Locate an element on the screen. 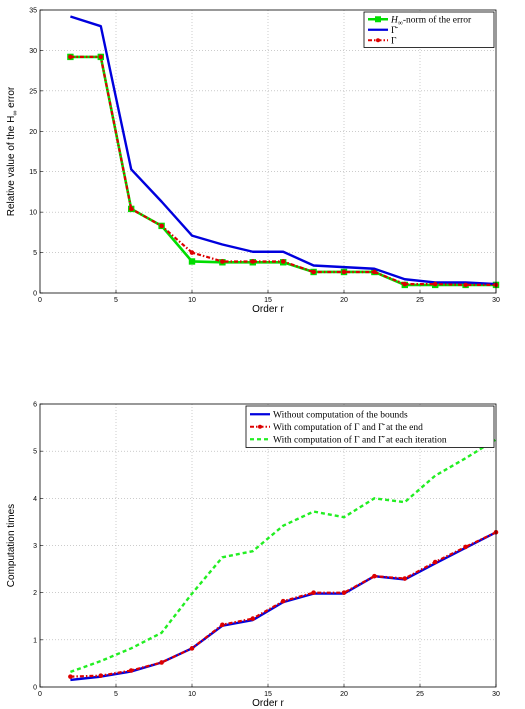 This screenshot has height=709, width=525. y-tick-label: 6 is located at coordinates (35, 405).